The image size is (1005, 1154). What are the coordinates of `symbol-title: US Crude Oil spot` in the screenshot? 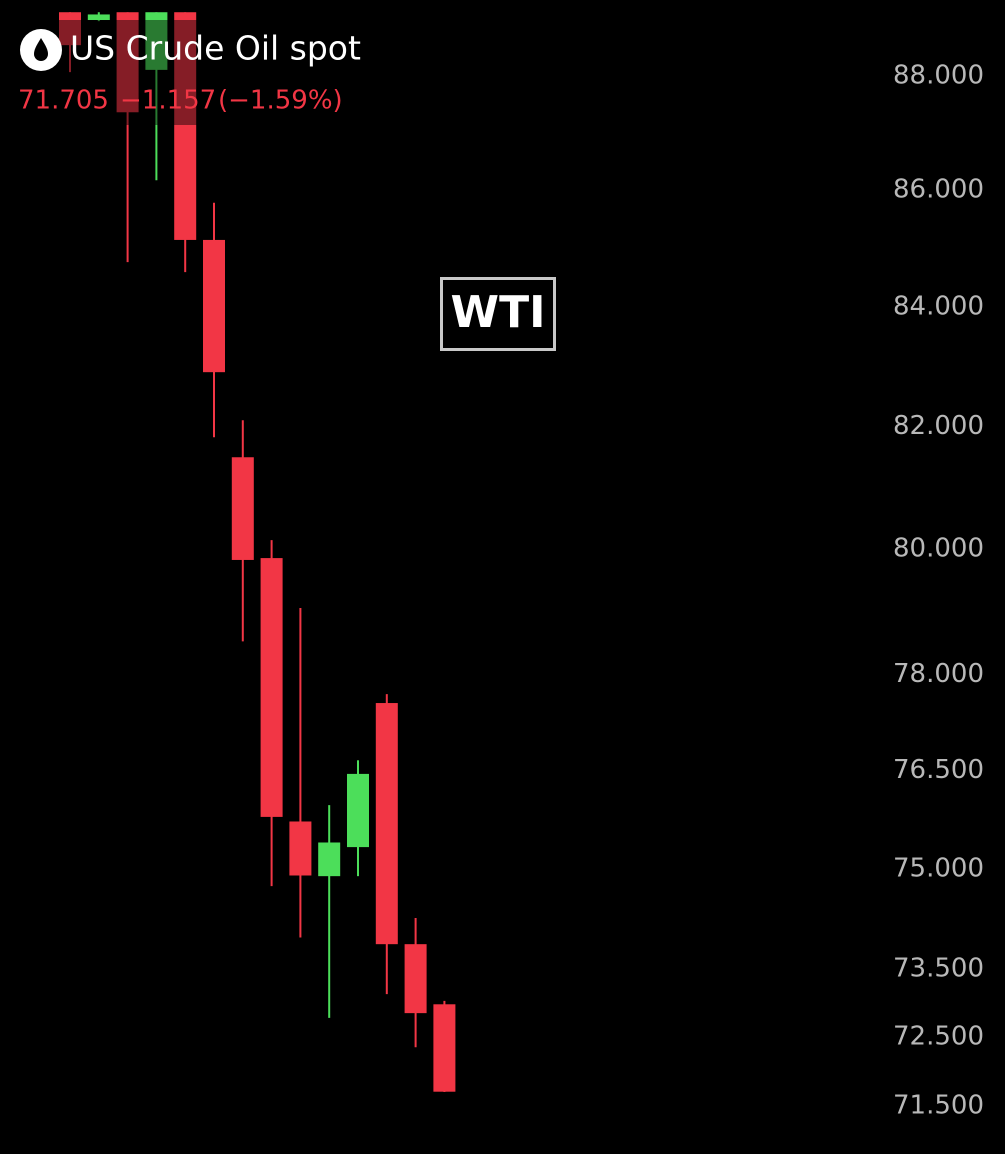 It's located at (215, 48).